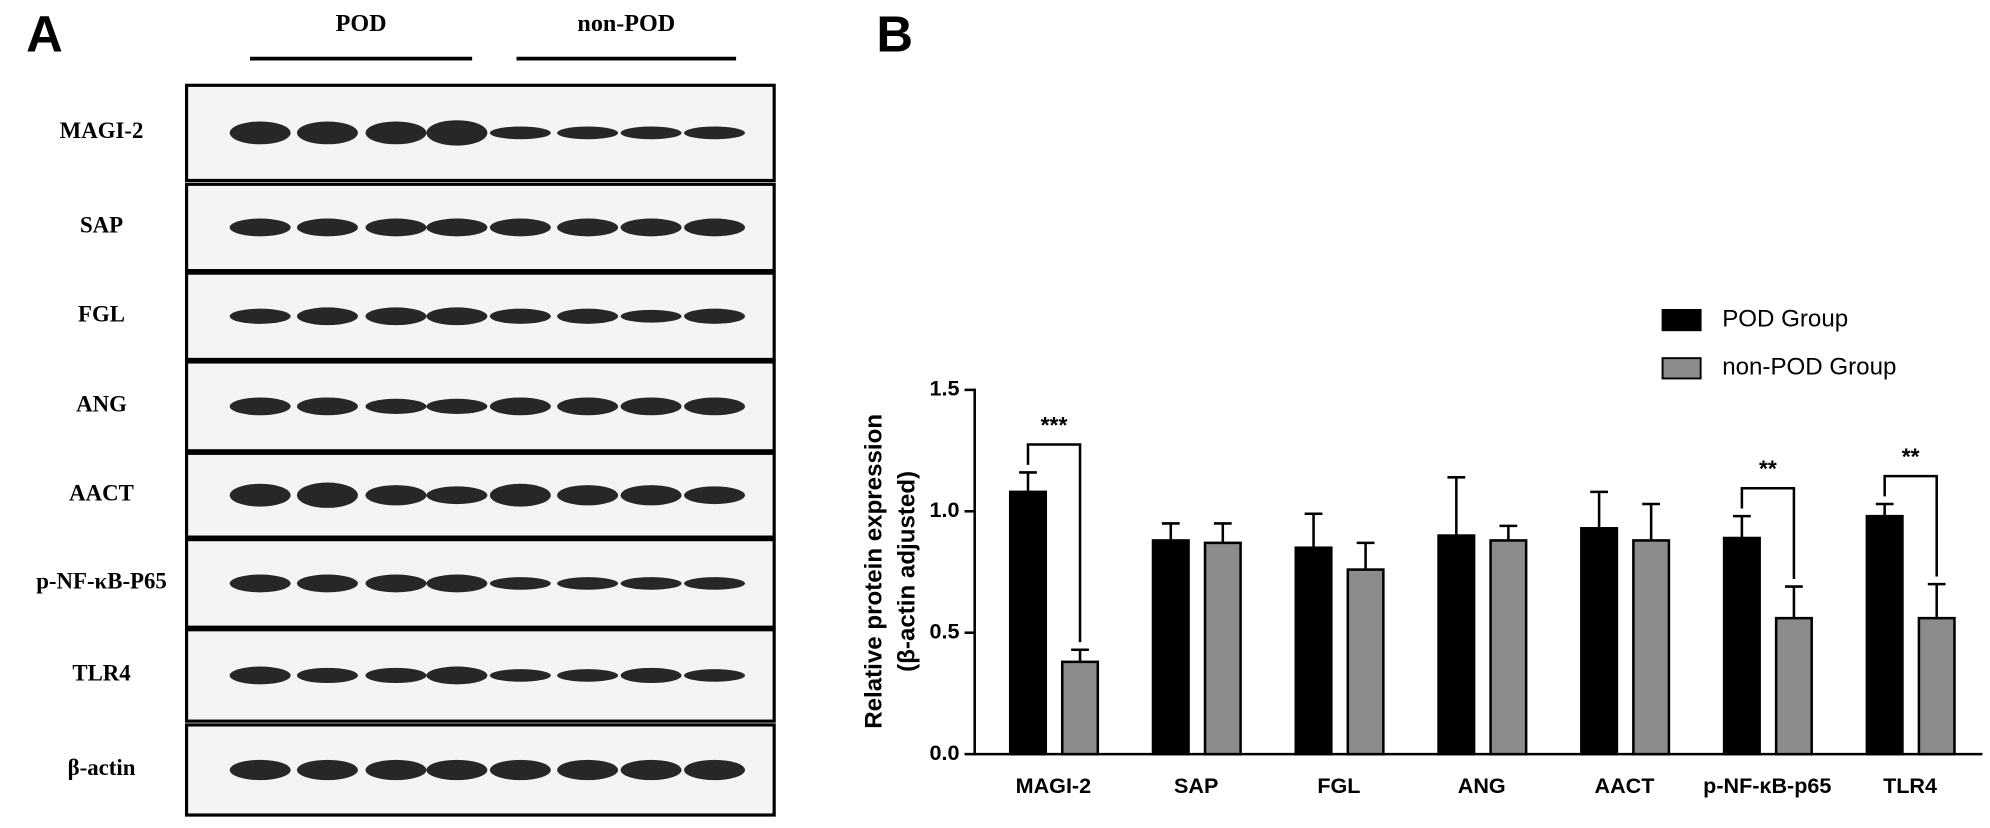 This screenshot has width=1990, height=828. What do you see at coordinates (944, 752) in the screenshot?
I see `y-tick-label: 0.0` at bounding box center [944, 752].